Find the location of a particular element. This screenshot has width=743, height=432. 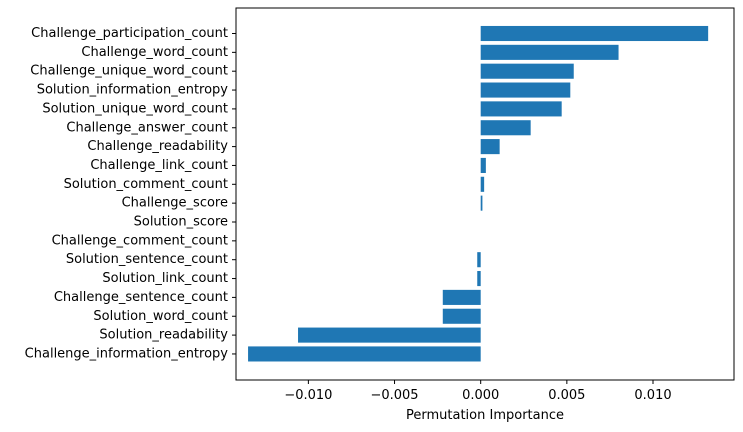

bar-challenge-score is located at coordinates (481, 203).